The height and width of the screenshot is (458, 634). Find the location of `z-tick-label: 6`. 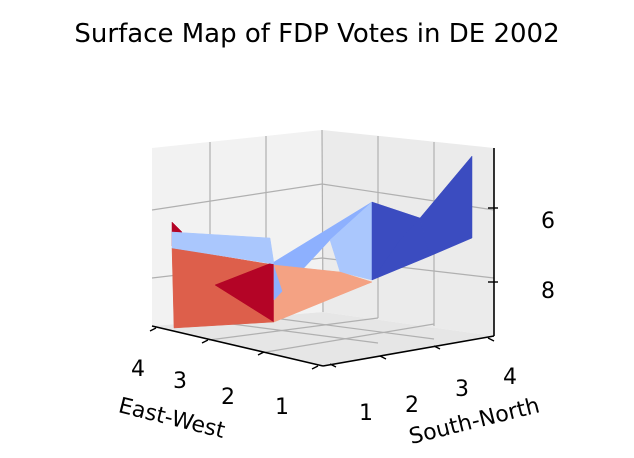

z-tick-label: 6 is located at coordinates (548, 221).